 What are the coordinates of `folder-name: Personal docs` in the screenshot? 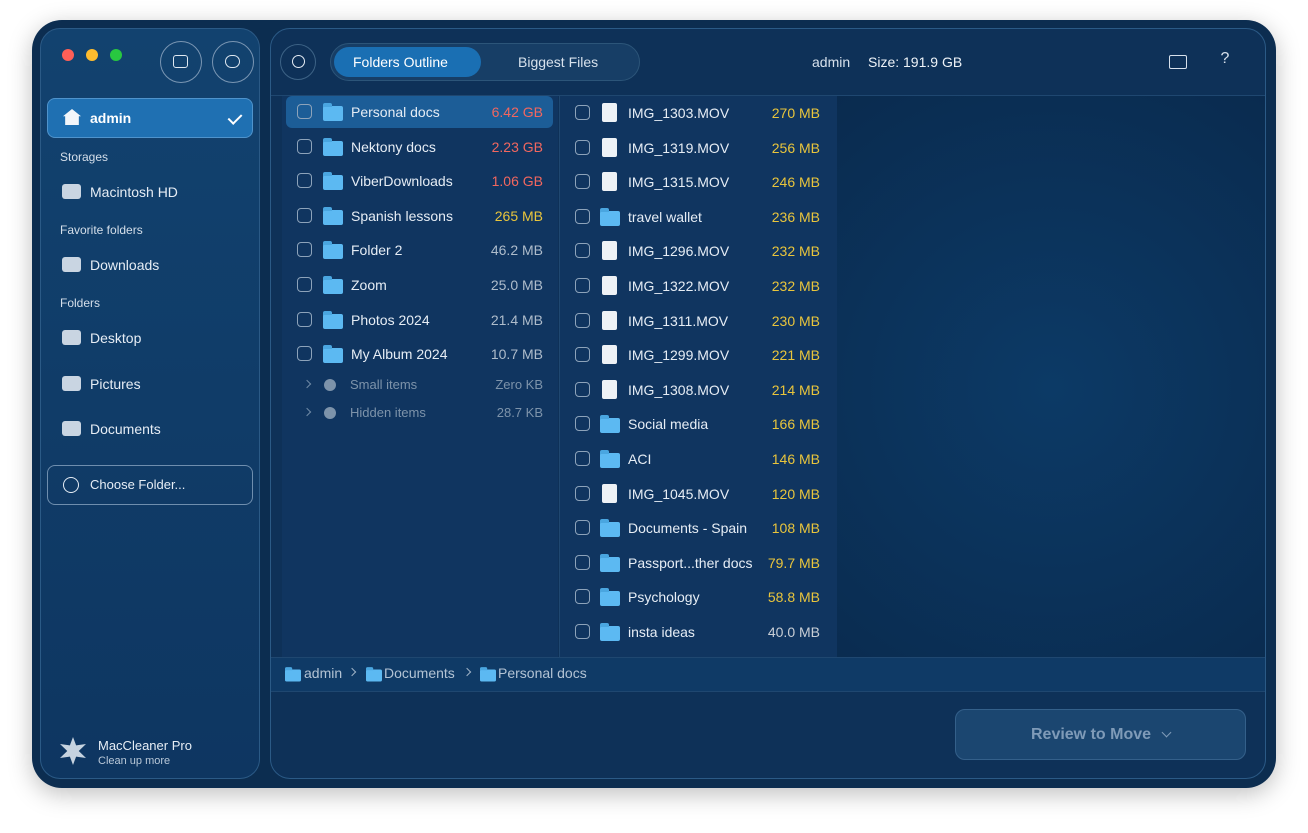 It's located at (395, 112).